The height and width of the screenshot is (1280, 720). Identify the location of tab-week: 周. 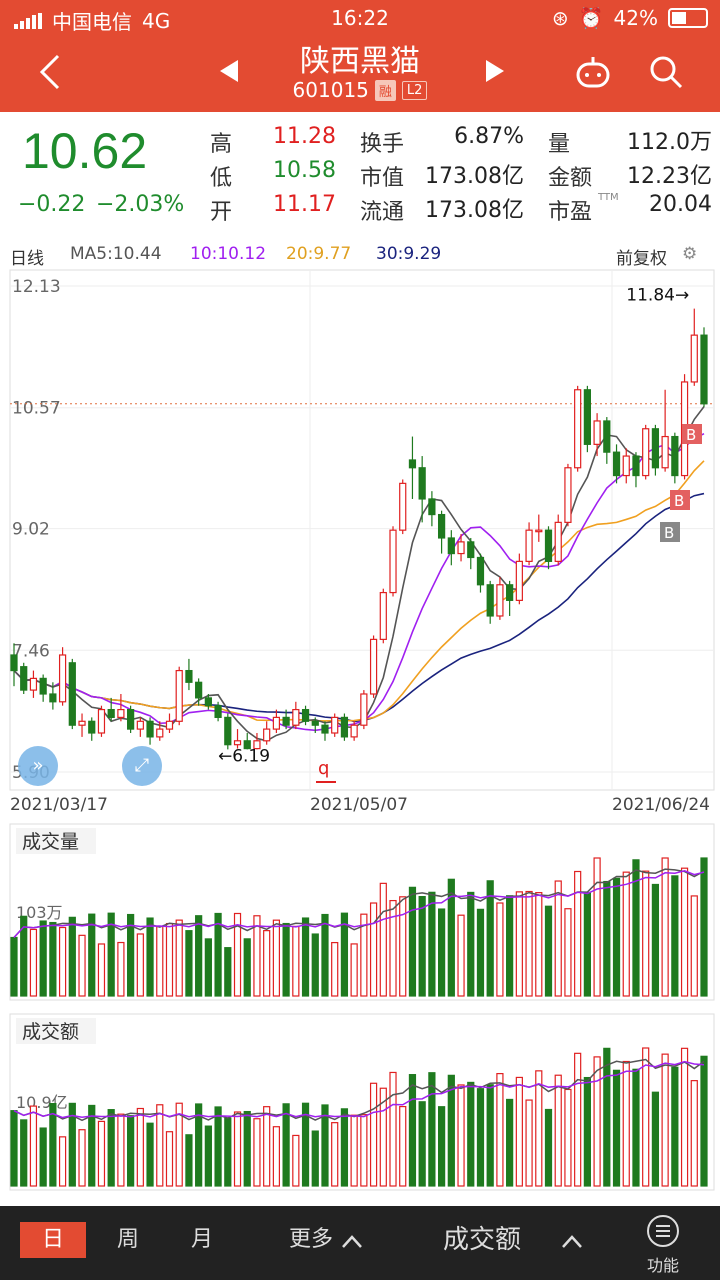
(127, 1239).